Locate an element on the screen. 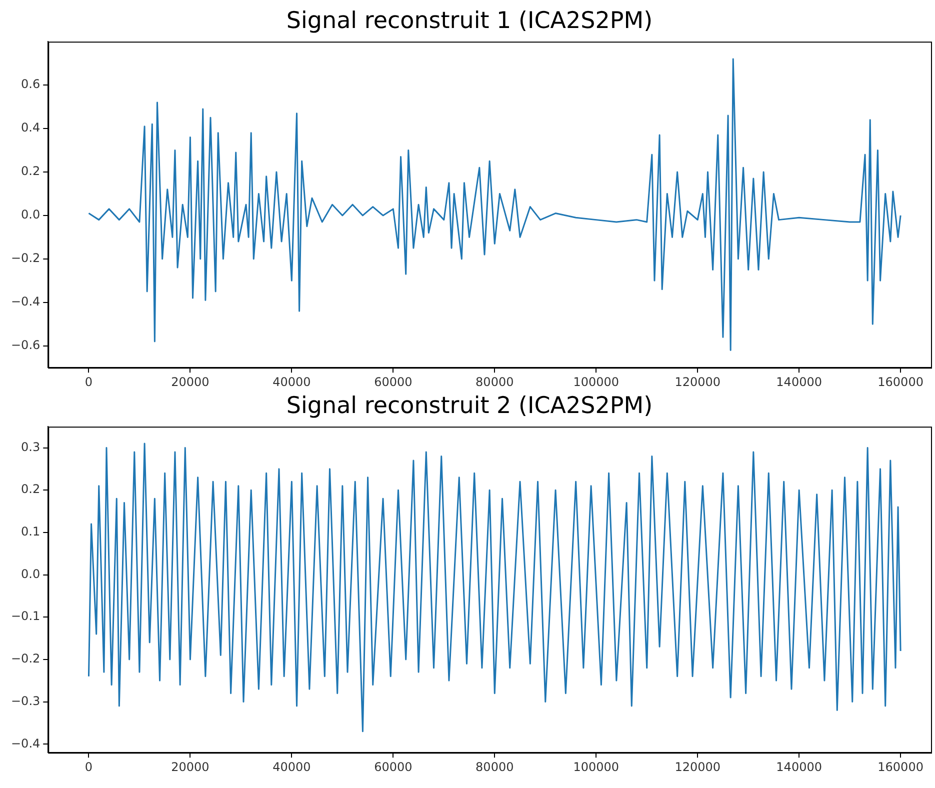 Image resolution: width=935 pixels, height=788 pixels. chart-title: Signal reconstruit 2 (ICA2S2PM) is located at coordinates (469, 405).